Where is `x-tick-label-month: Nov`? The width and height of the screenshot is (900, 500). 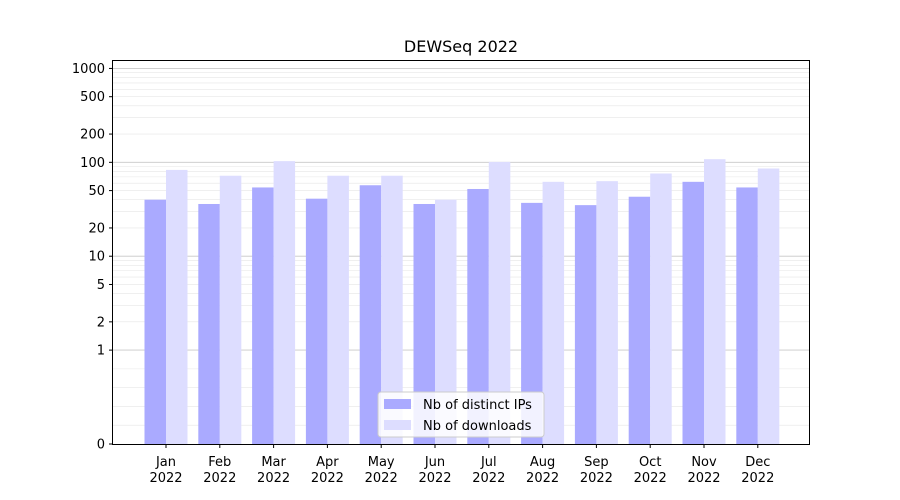 x-tick-label-month: Nov is located at coordinates (704, 462).